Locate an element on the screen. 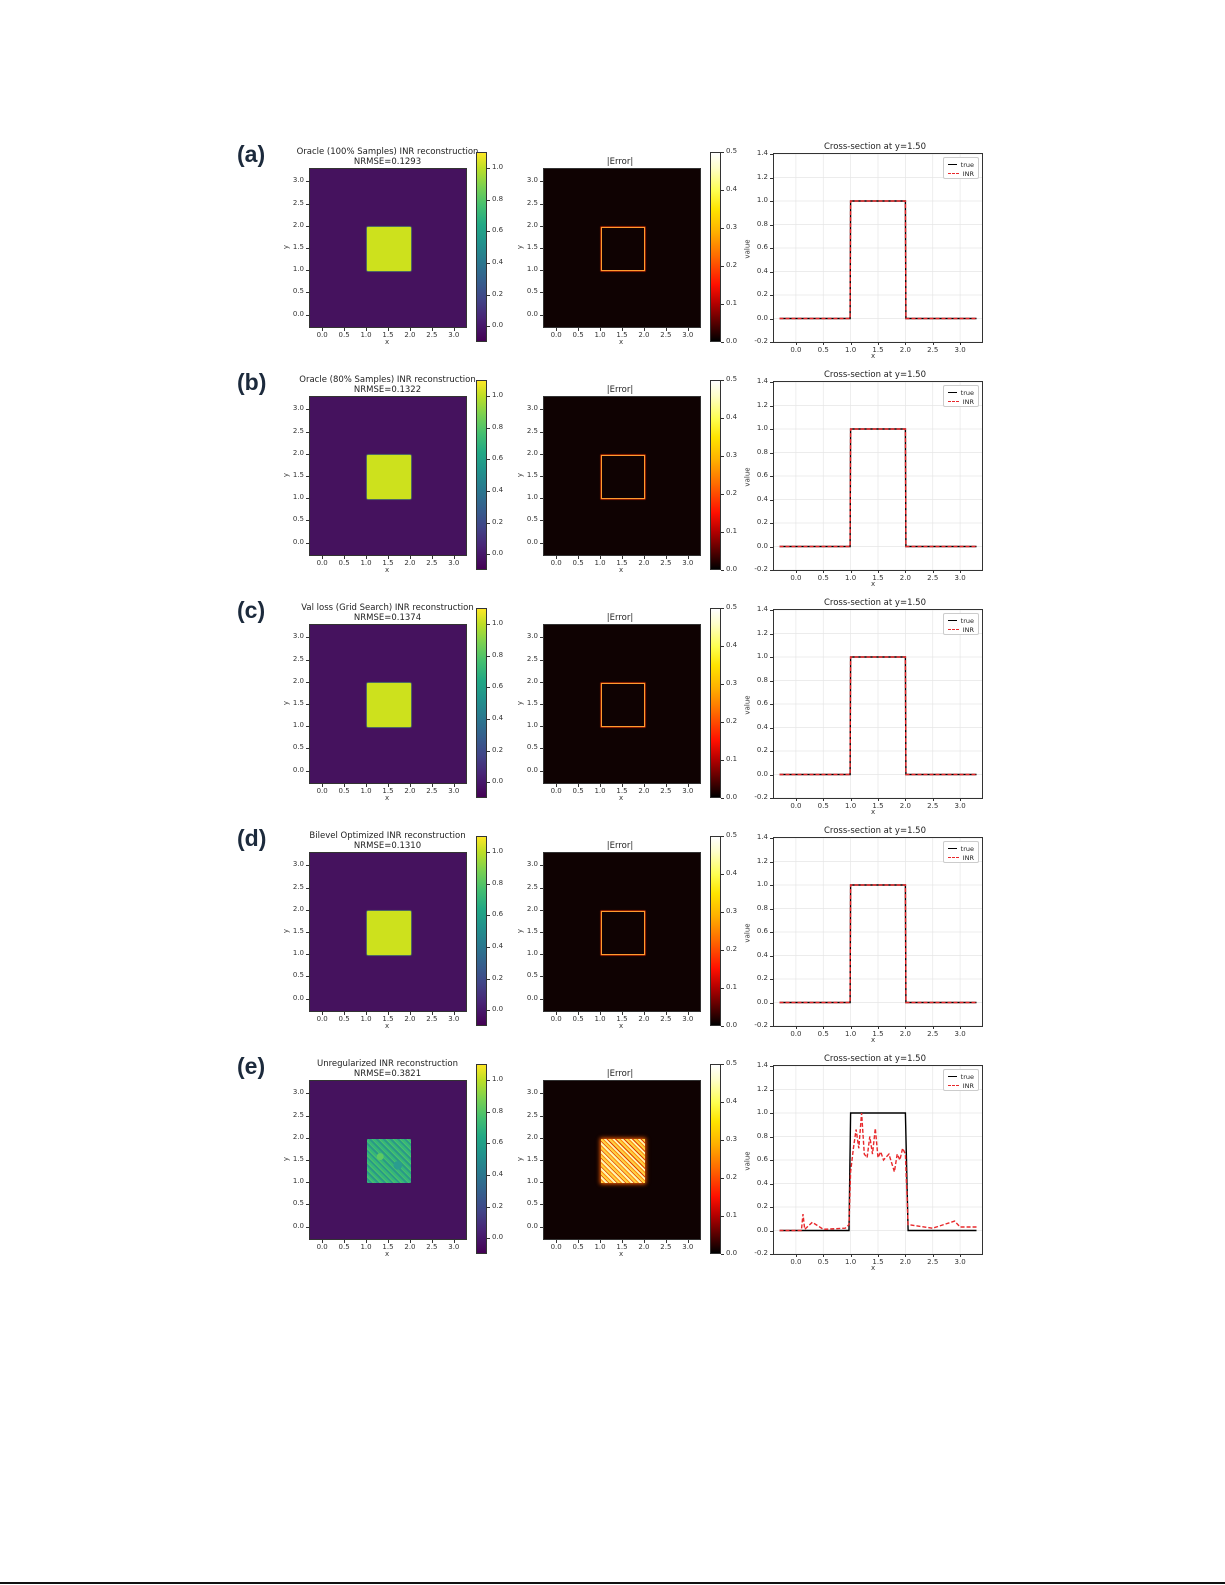 The image size is (1225, 1585). y-tick-label: 0.0 is located at coordinates (762, 1001).